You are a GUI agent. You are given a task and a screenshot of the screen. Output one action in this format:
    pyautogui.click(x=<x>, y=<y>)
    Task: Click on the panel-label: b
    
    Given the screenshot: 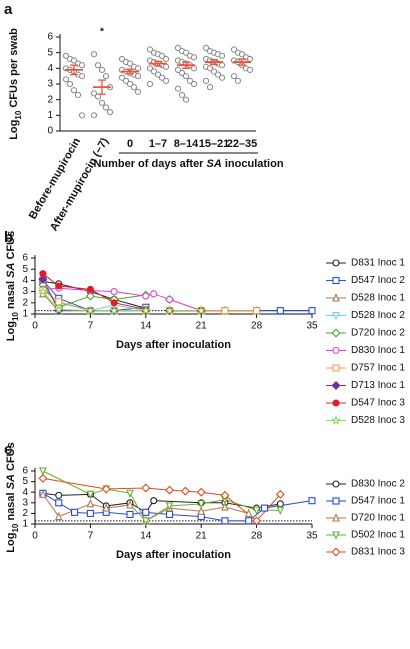 What is the action you would take?
    pyautogui.click(x=8, y=237)
    